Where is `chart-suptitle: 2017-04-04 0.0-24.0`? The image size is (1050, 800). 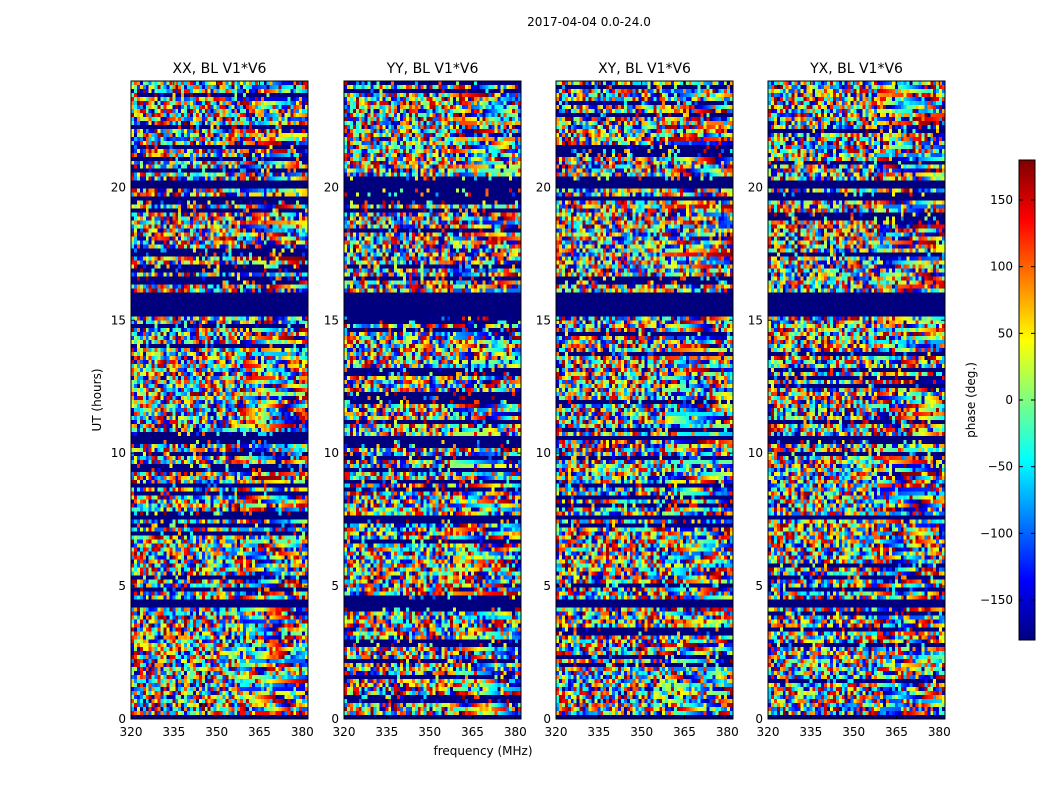
chart-suptitle: 2017-04-04 0.0-24.0 is located at coordinates (589, 22).